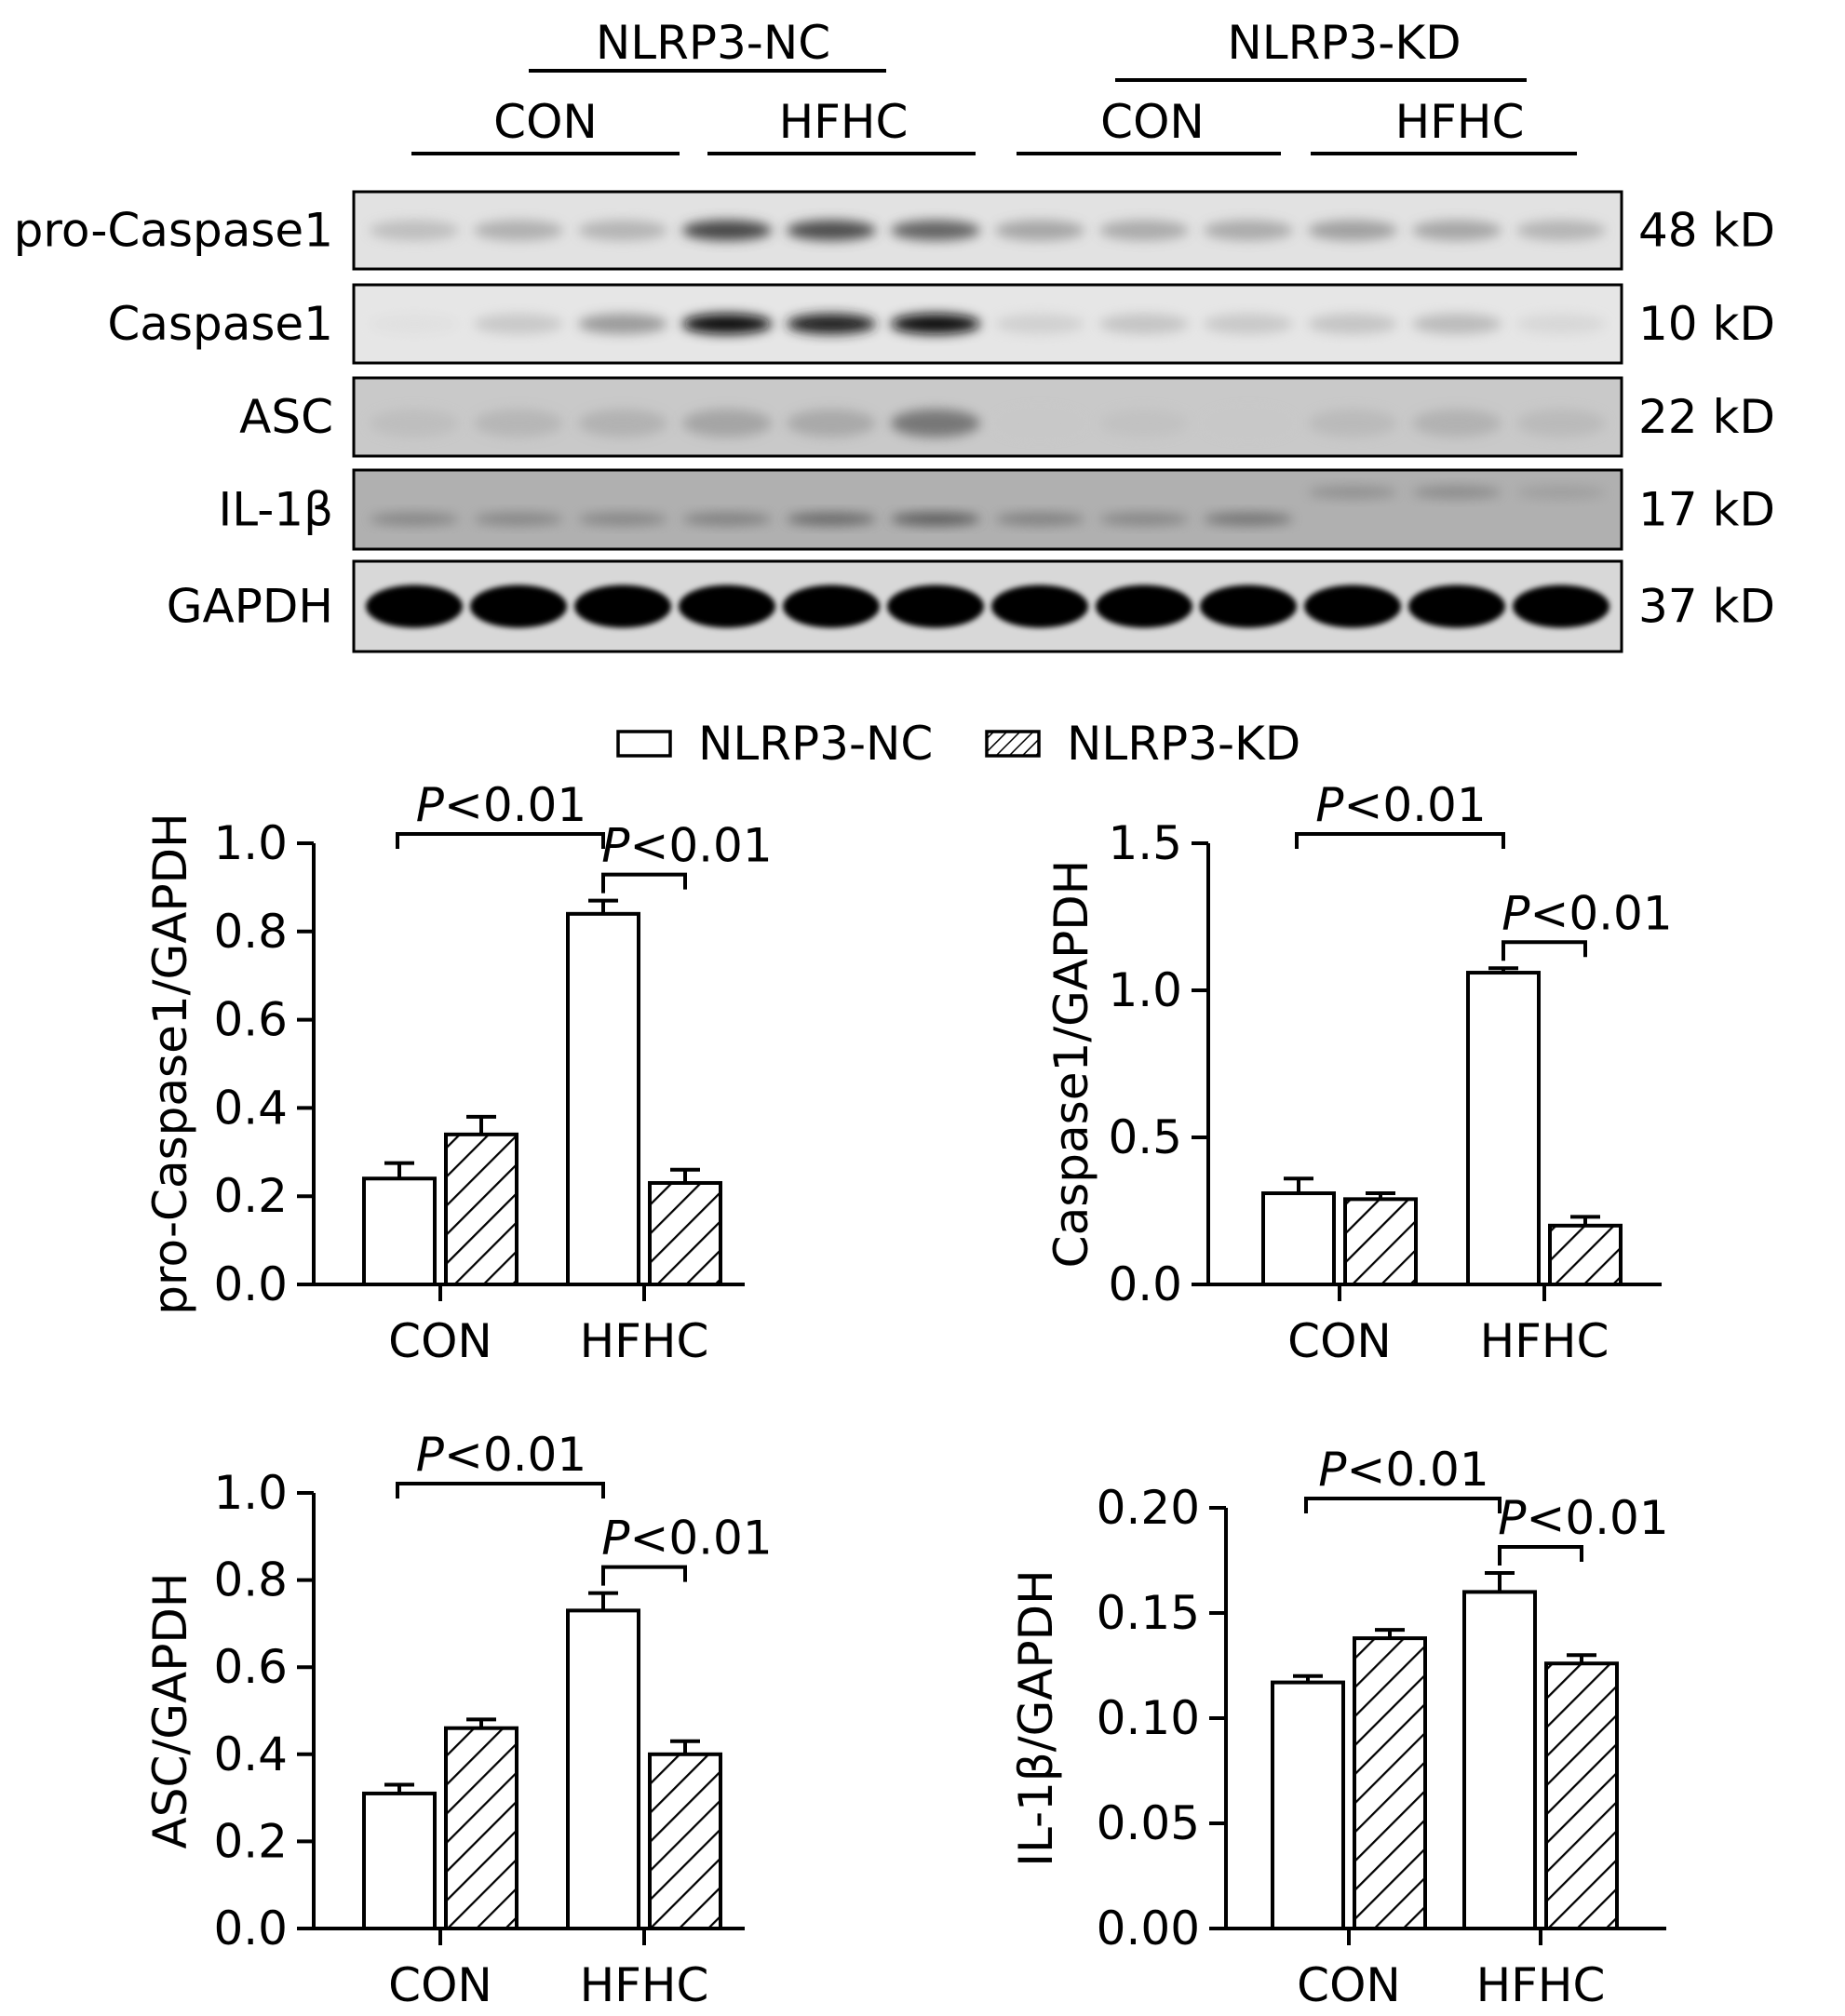 The width and height of the screenshot is (1845, 2016). Describe the element at coordinates (1148, 1929) in the screenshot. I see `y-tick-label: 0.00` at that location.